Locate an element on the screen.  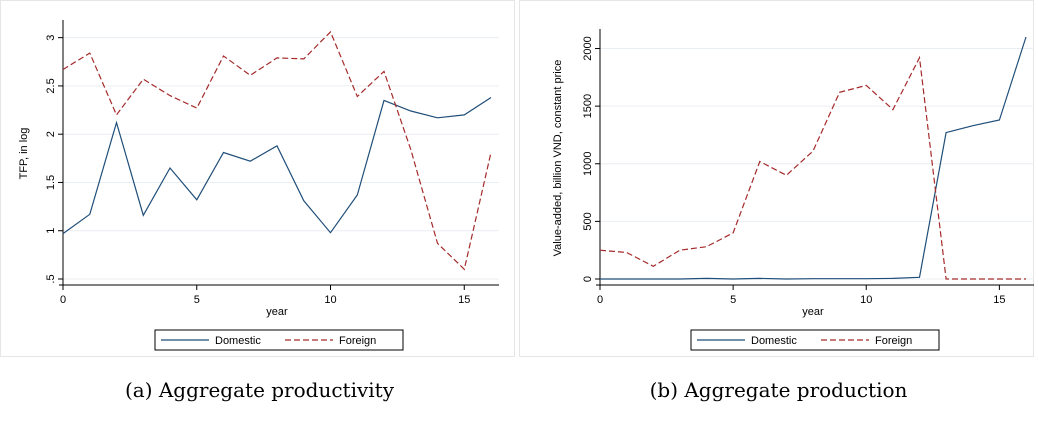
y-tick-label: 3 is located at coordinates (51, 38).